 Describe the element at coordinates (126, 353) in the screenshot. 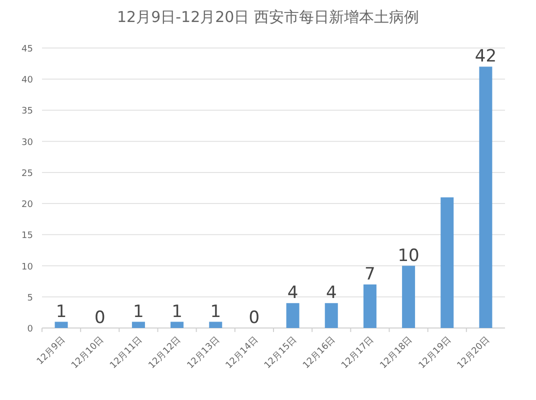

I see `x-tick-label: 12月11日` at that location.